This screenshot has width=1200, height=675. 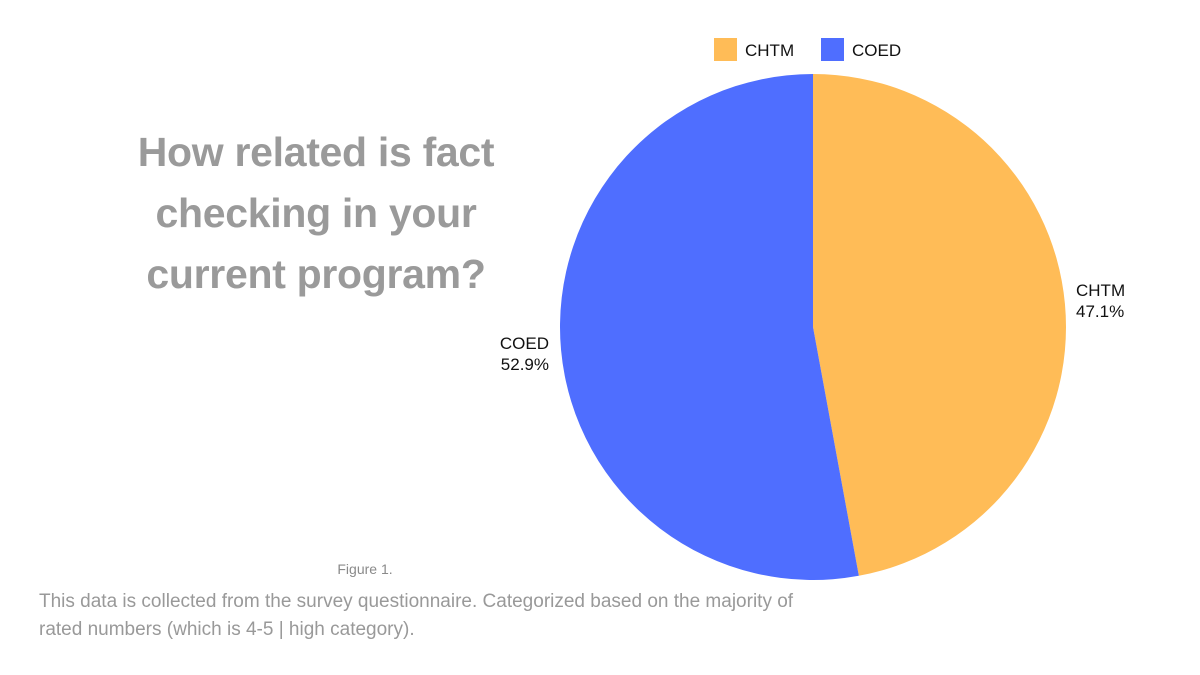 I want to click on title-line: checking in your, so click(x=316, y=213).